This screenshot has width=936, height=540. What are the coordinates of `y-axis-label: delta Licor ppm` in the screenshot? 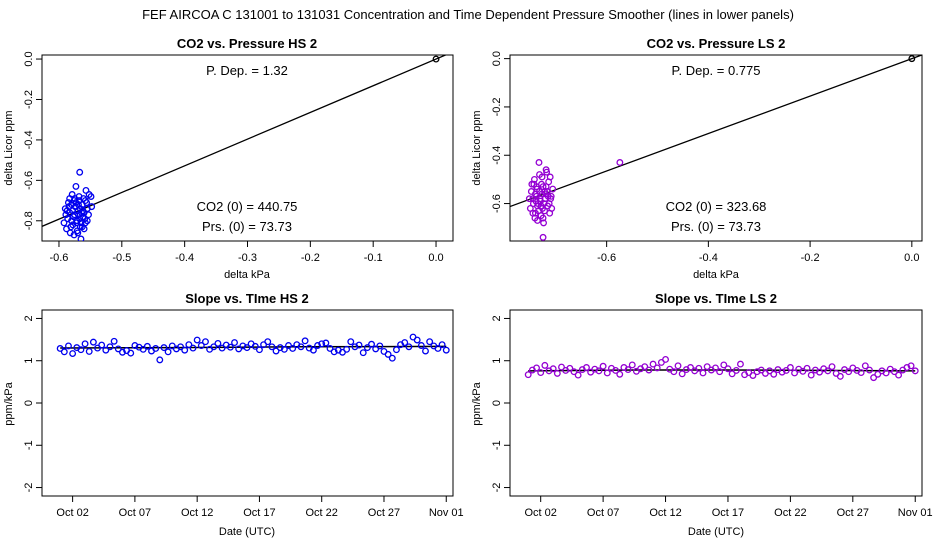 It's located at (9, 147).